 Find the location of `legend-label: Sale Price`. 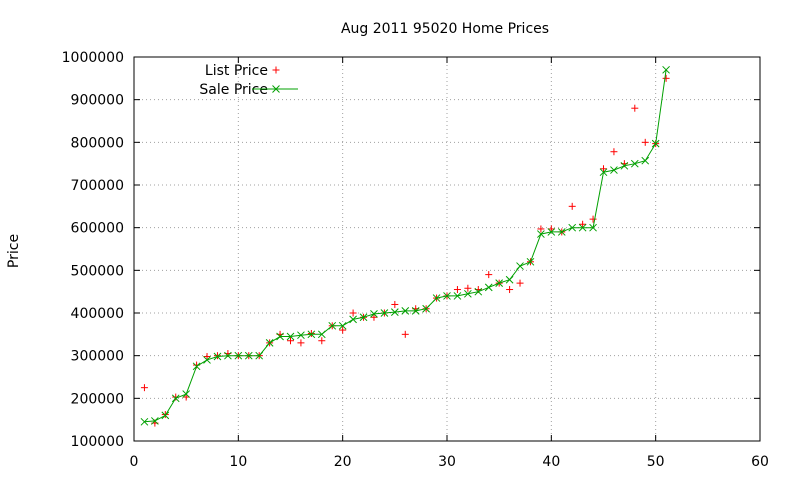

legend-label: Sale Price is located at coordinates (233, 90).